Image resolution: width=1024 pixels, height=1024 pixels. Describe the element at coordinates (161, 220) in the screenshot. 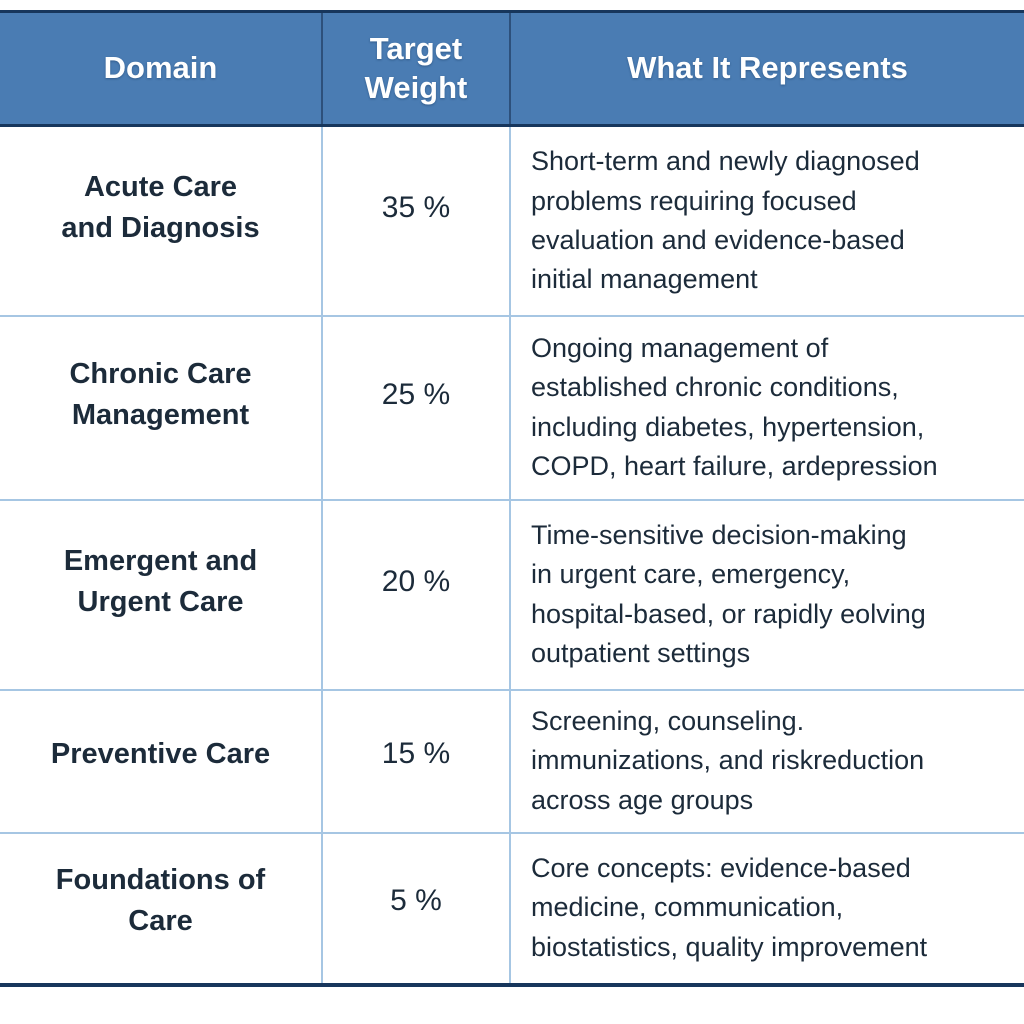

I see `domain-cell: Acute Care and Diagnosis` at that location.